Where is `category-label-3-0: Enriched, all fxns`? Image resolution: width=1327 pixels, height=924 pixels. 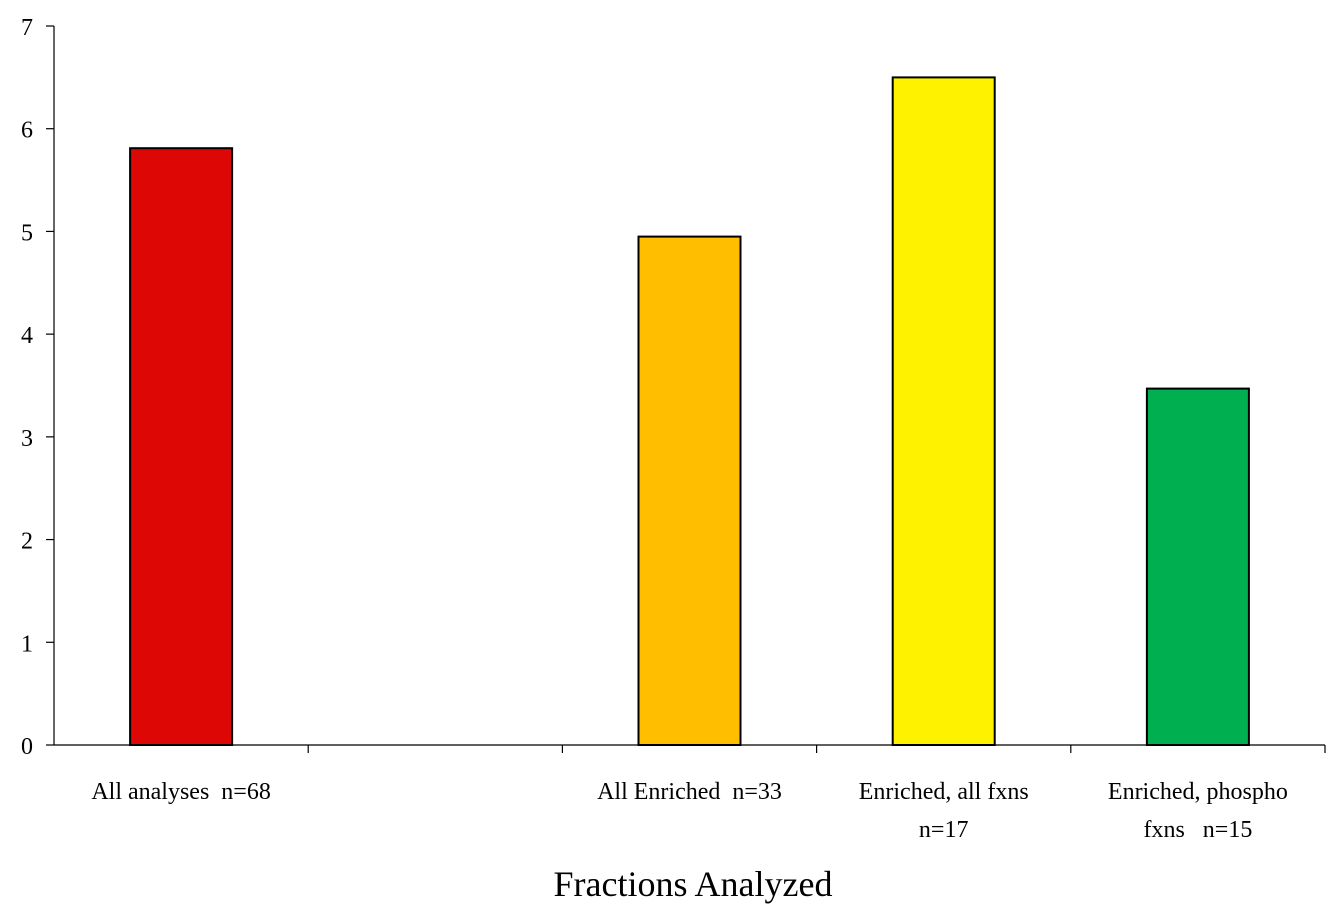 category-label-3-0: Enriched, all fxns is located at coordinates (944, 792).